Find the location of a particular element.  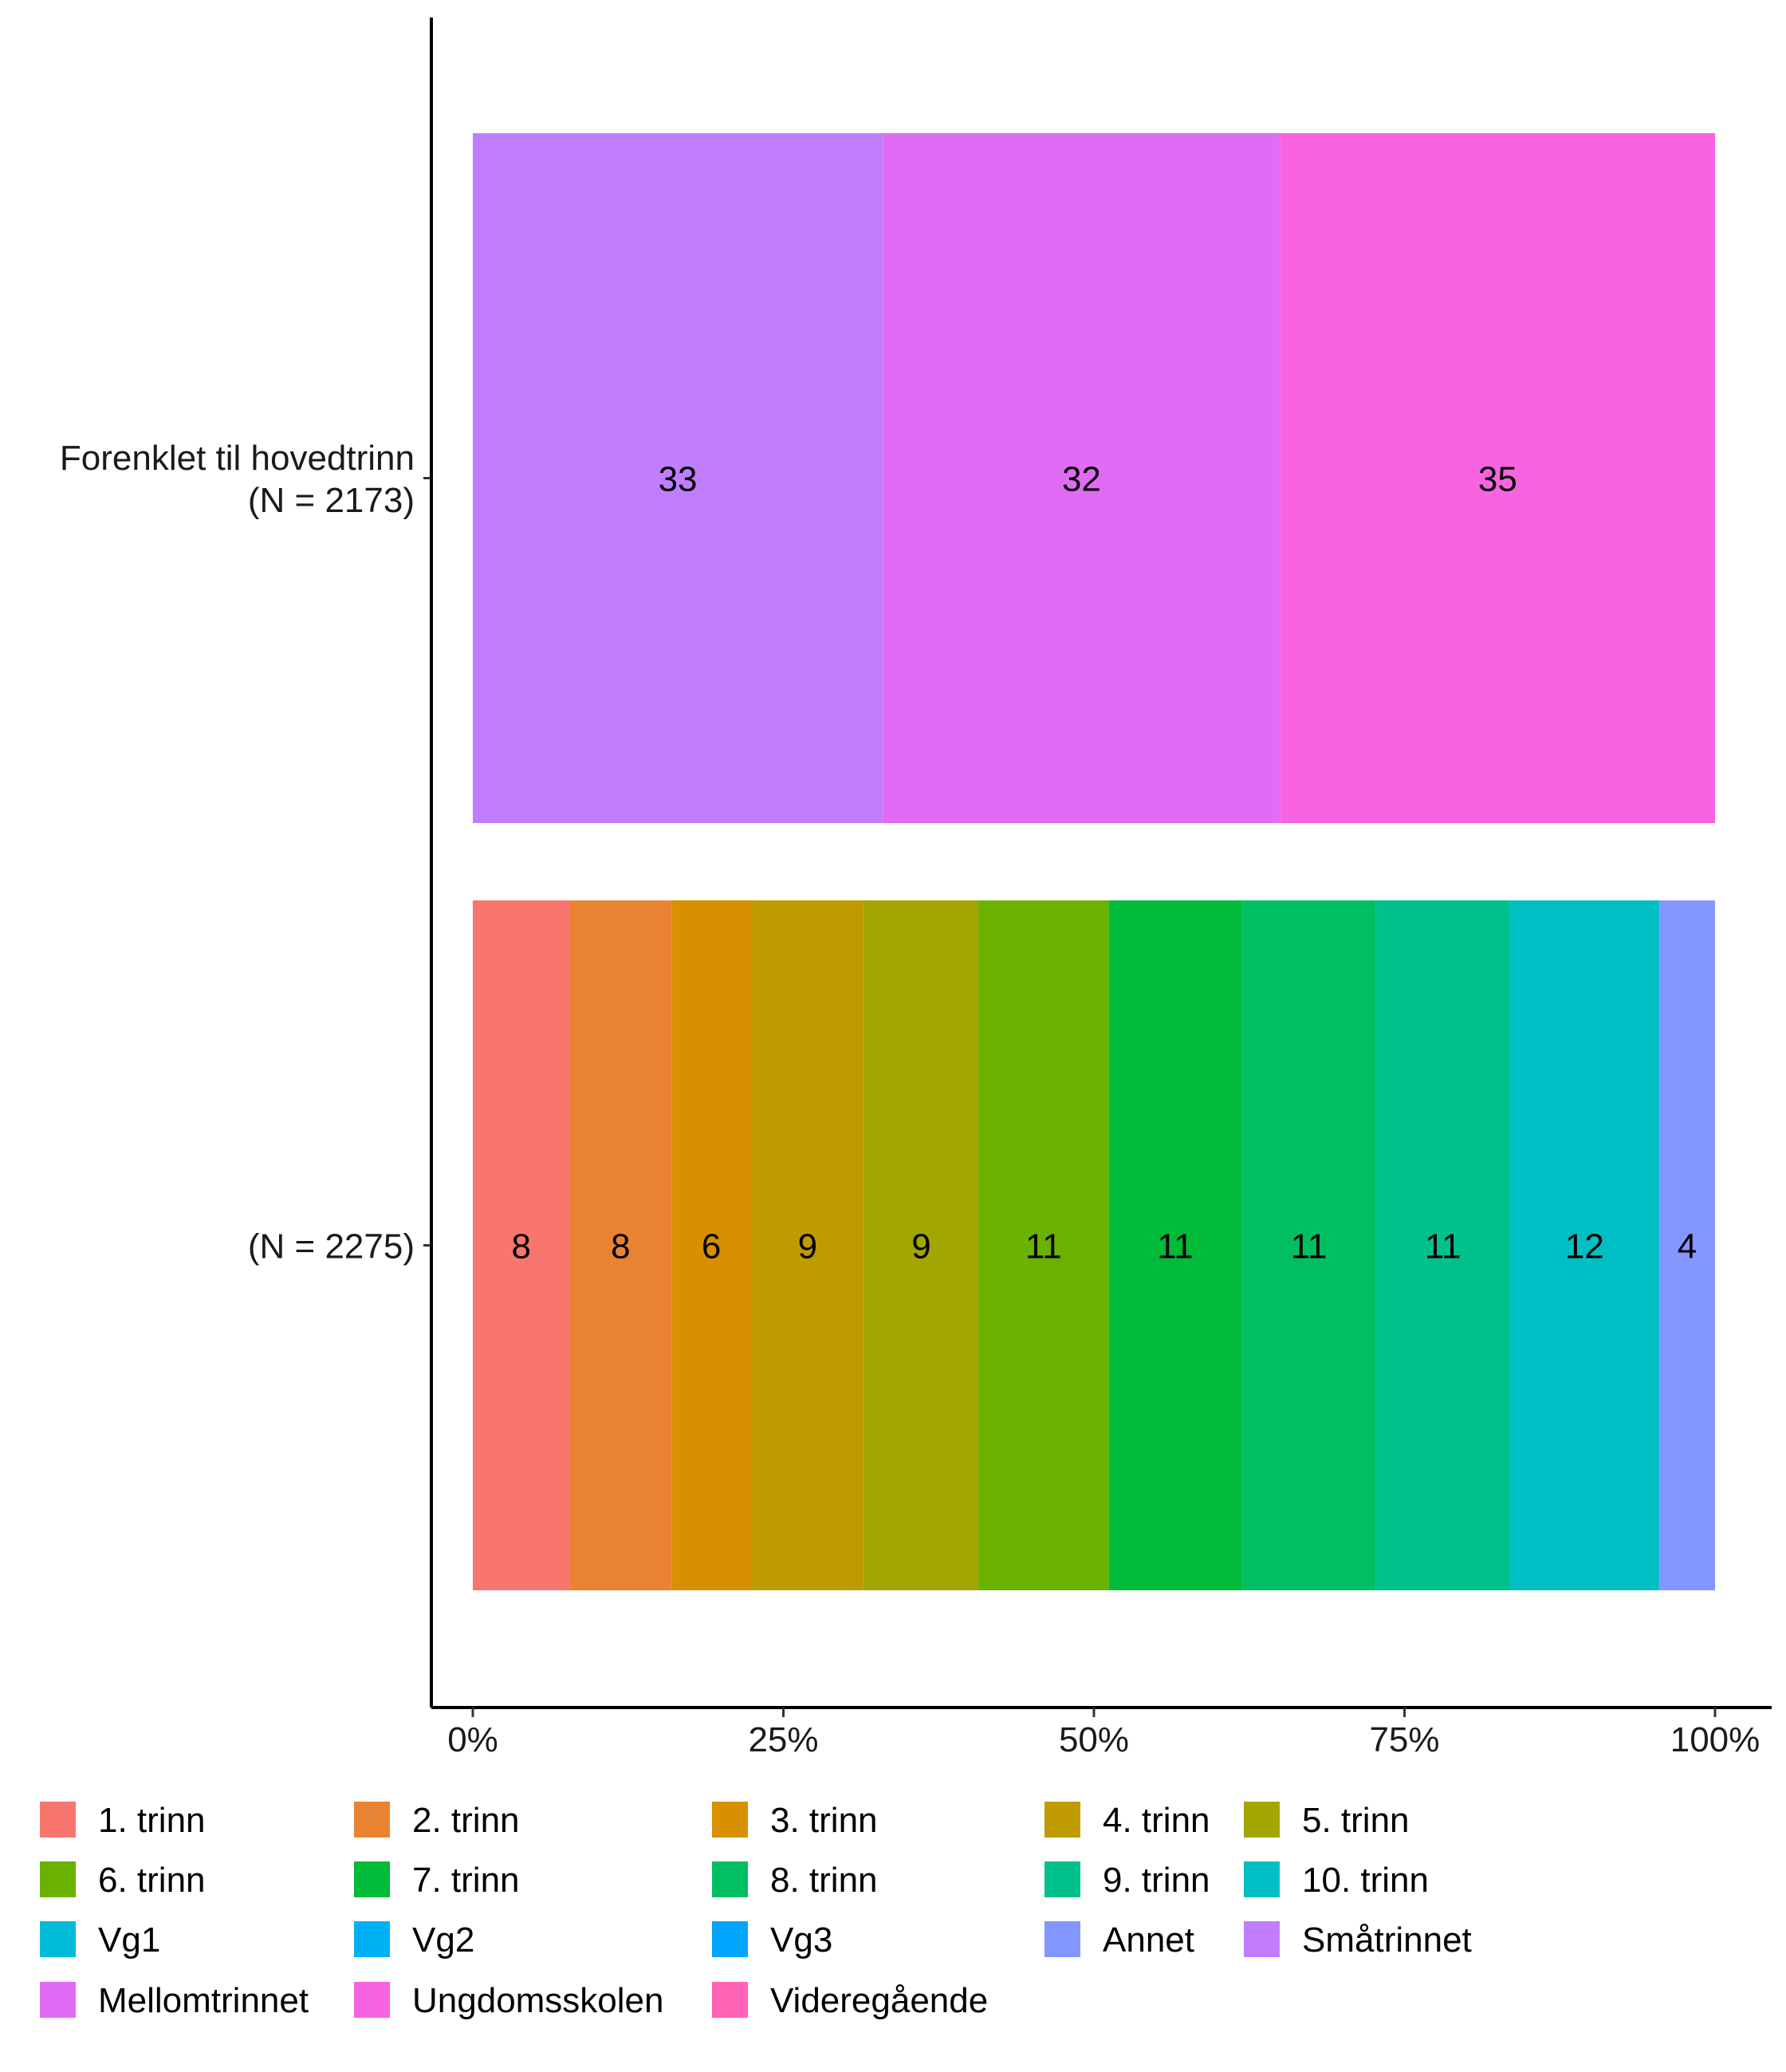

bar-value-label: 35 is located at coordinates (1497, 479).